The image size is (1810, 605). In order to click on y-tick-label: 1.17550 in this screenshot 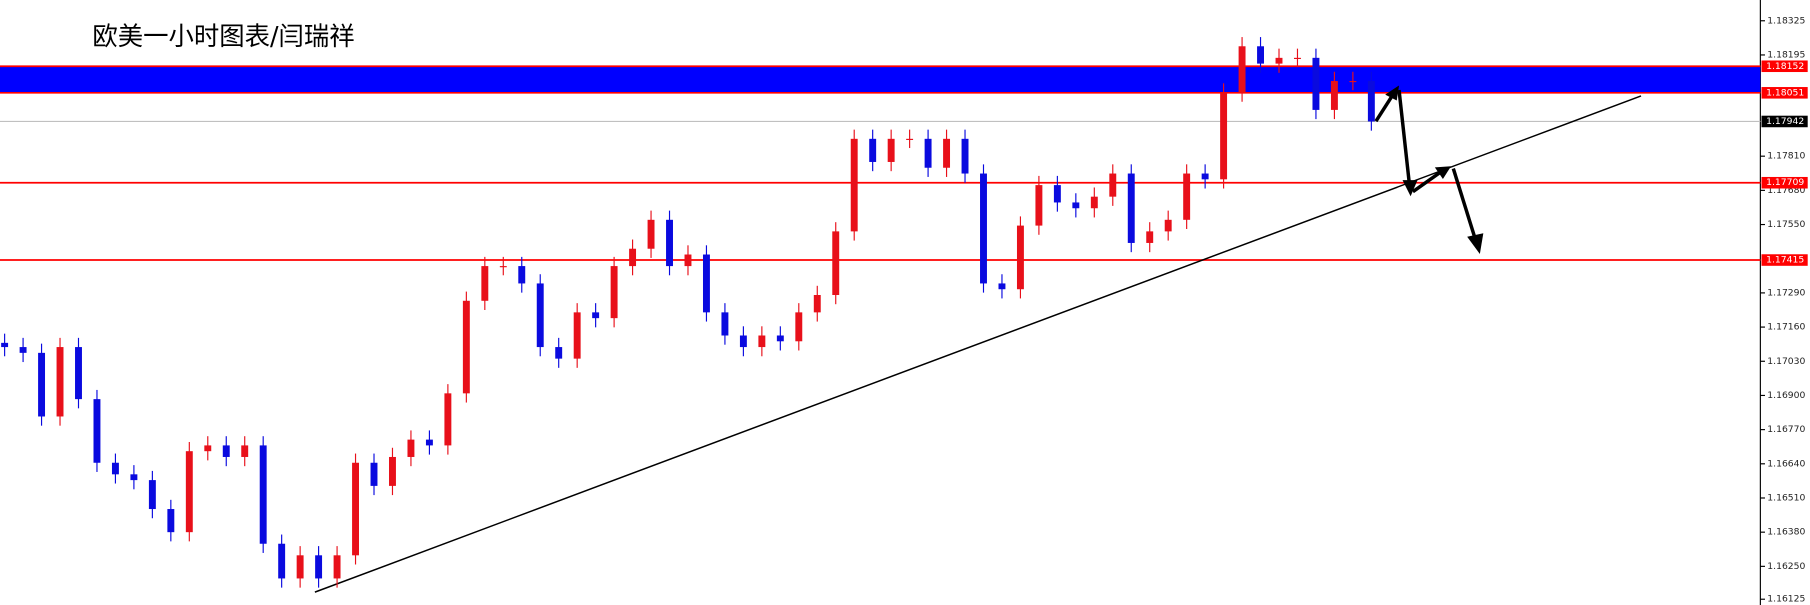, I will do `click(1786, 224)`.